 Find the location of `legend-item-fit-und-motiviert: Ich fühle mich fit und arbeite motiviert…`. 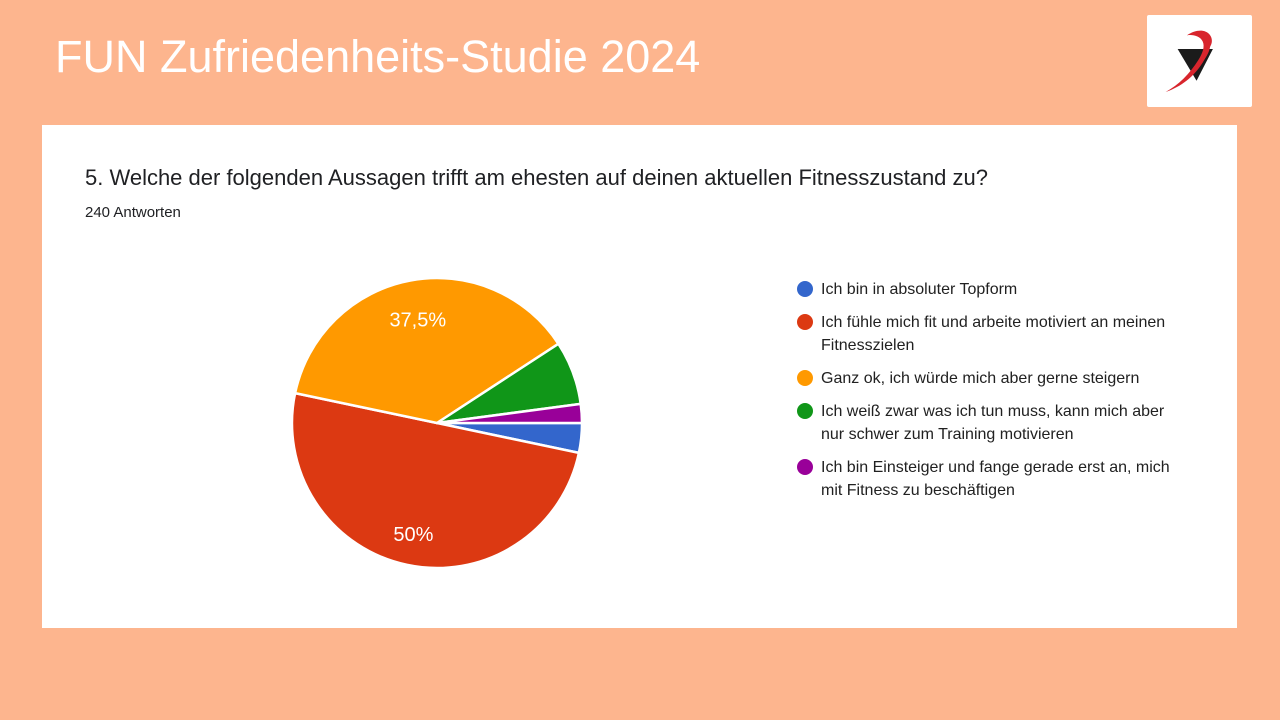

legend-item-fit-und-motiviert: Ich fühle mich fit und arbeite motiviert… is located at coordinates (997, 334).